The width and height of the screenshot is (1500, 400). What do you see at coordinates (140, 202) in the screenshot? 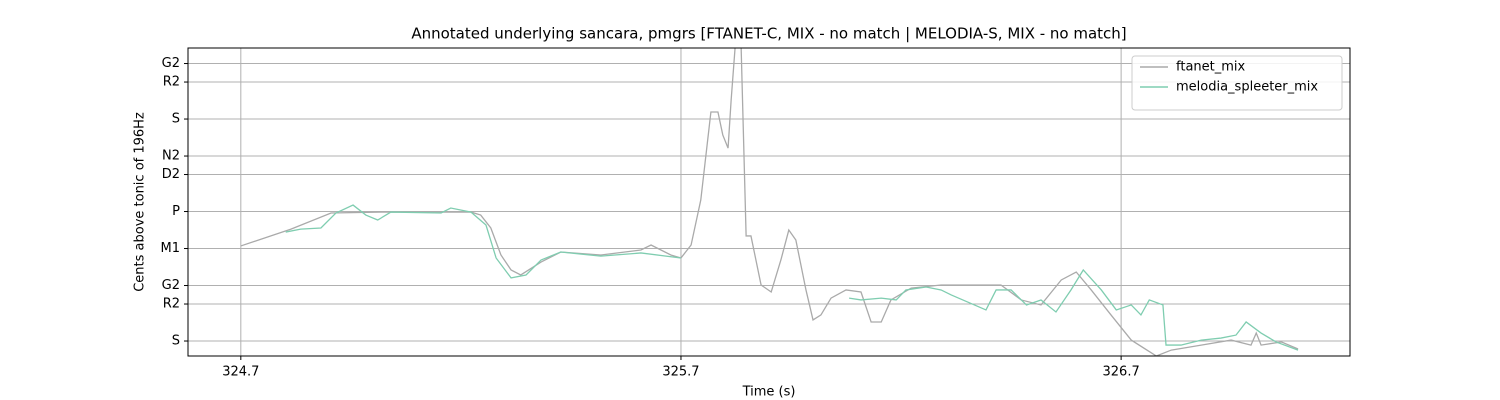
I see `y-axis-label: Cents above tonic of 196Hz` at bounding box center [140, 202].